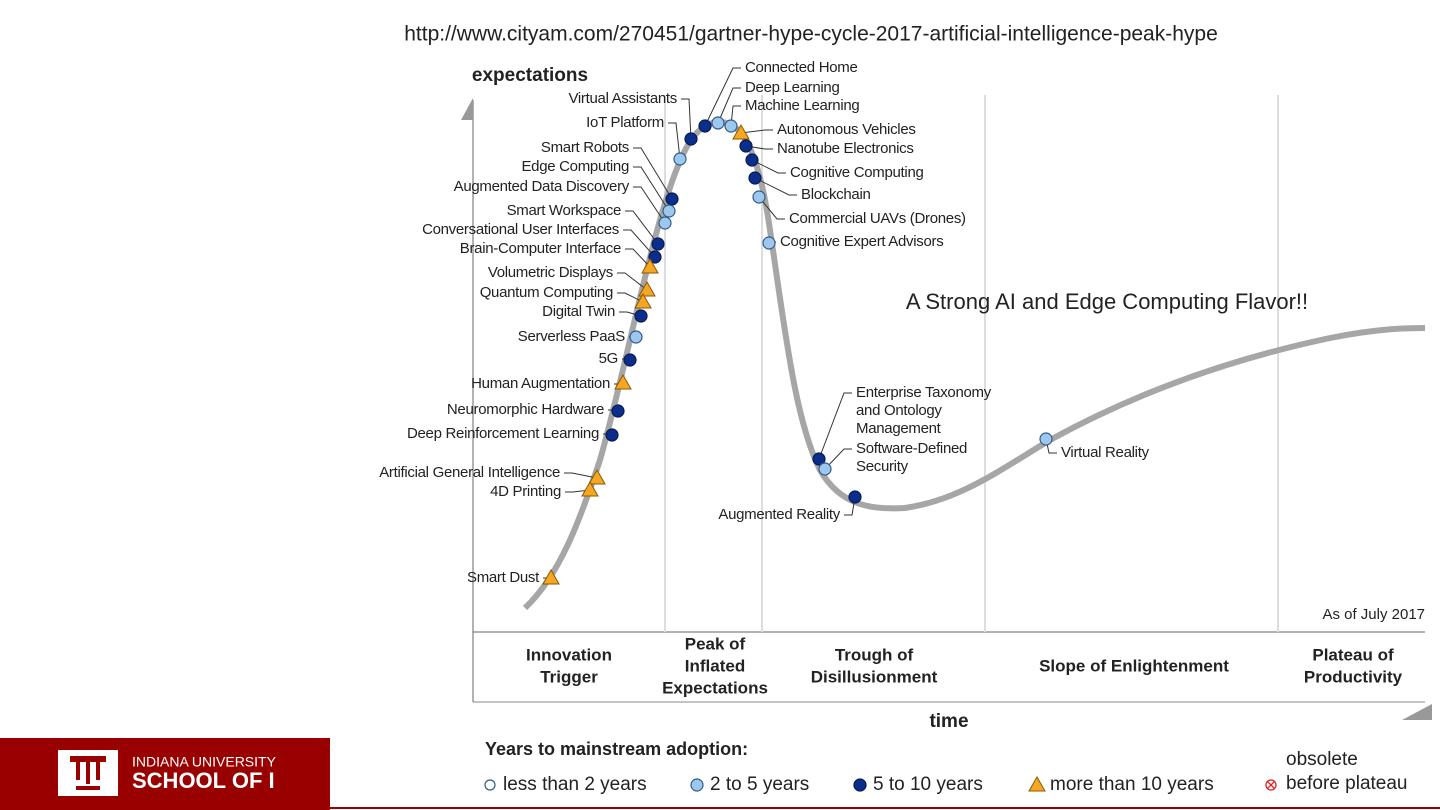  What do you see at coordinates (530, 75) in the screenshot?
I see `y-axis-label: expectations` at bounding box center [530, 75].